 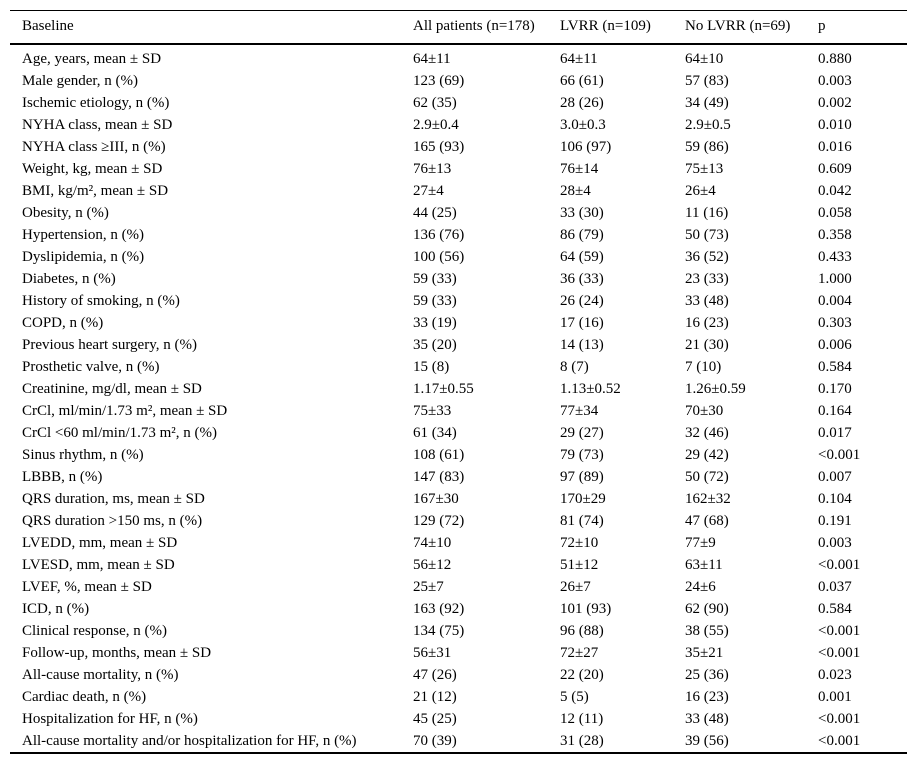 I want to click on lvrr-value: 77±34, so click(x=579, y=410).